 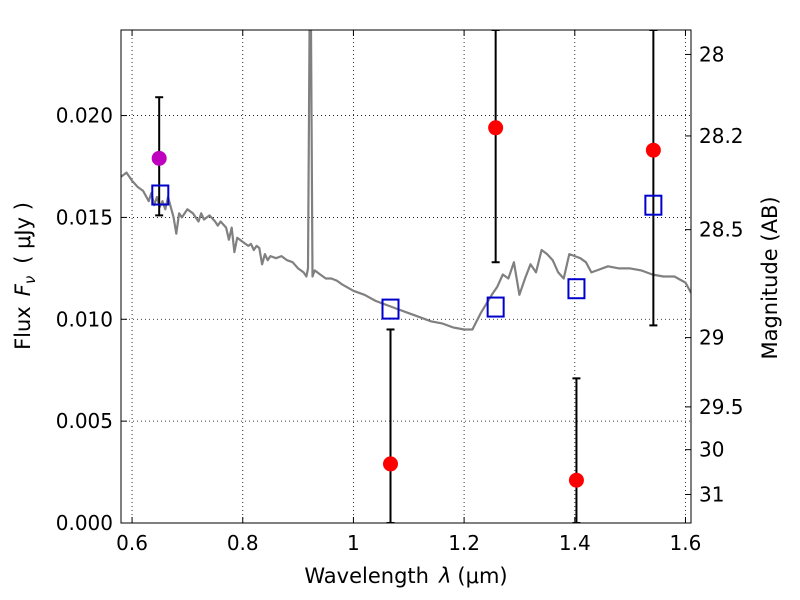 I want to click on x-tick-label: 1.6, so click(x=686, y=543).